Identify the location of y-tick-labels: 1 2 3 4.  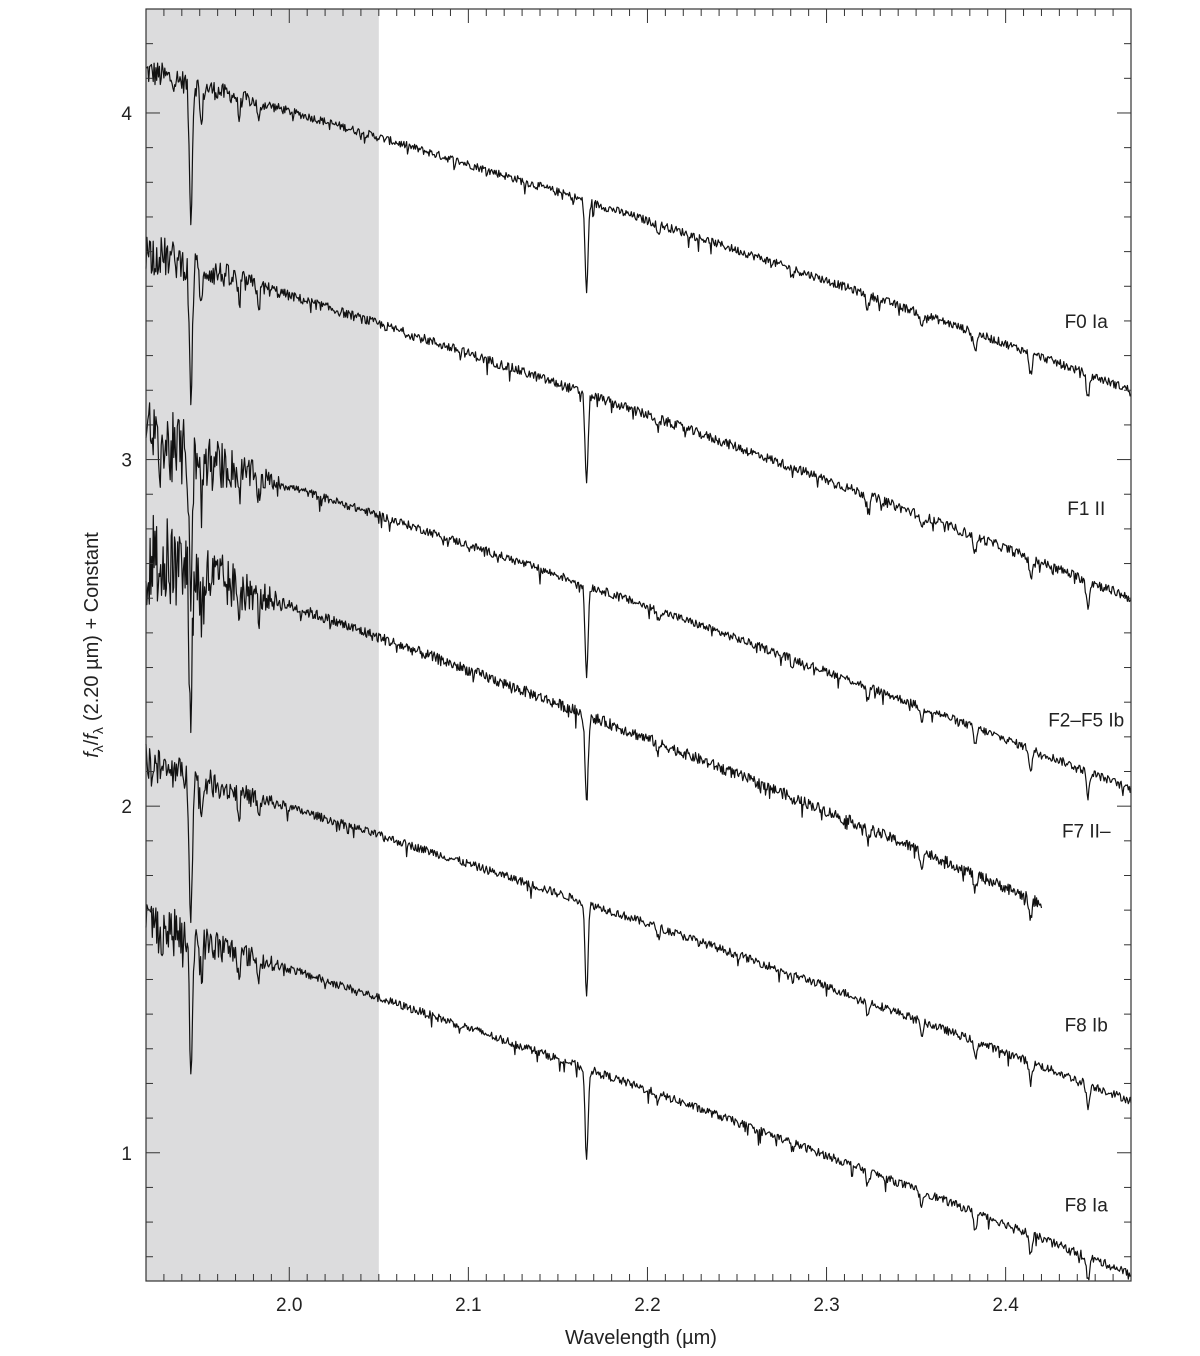
(126, 634).